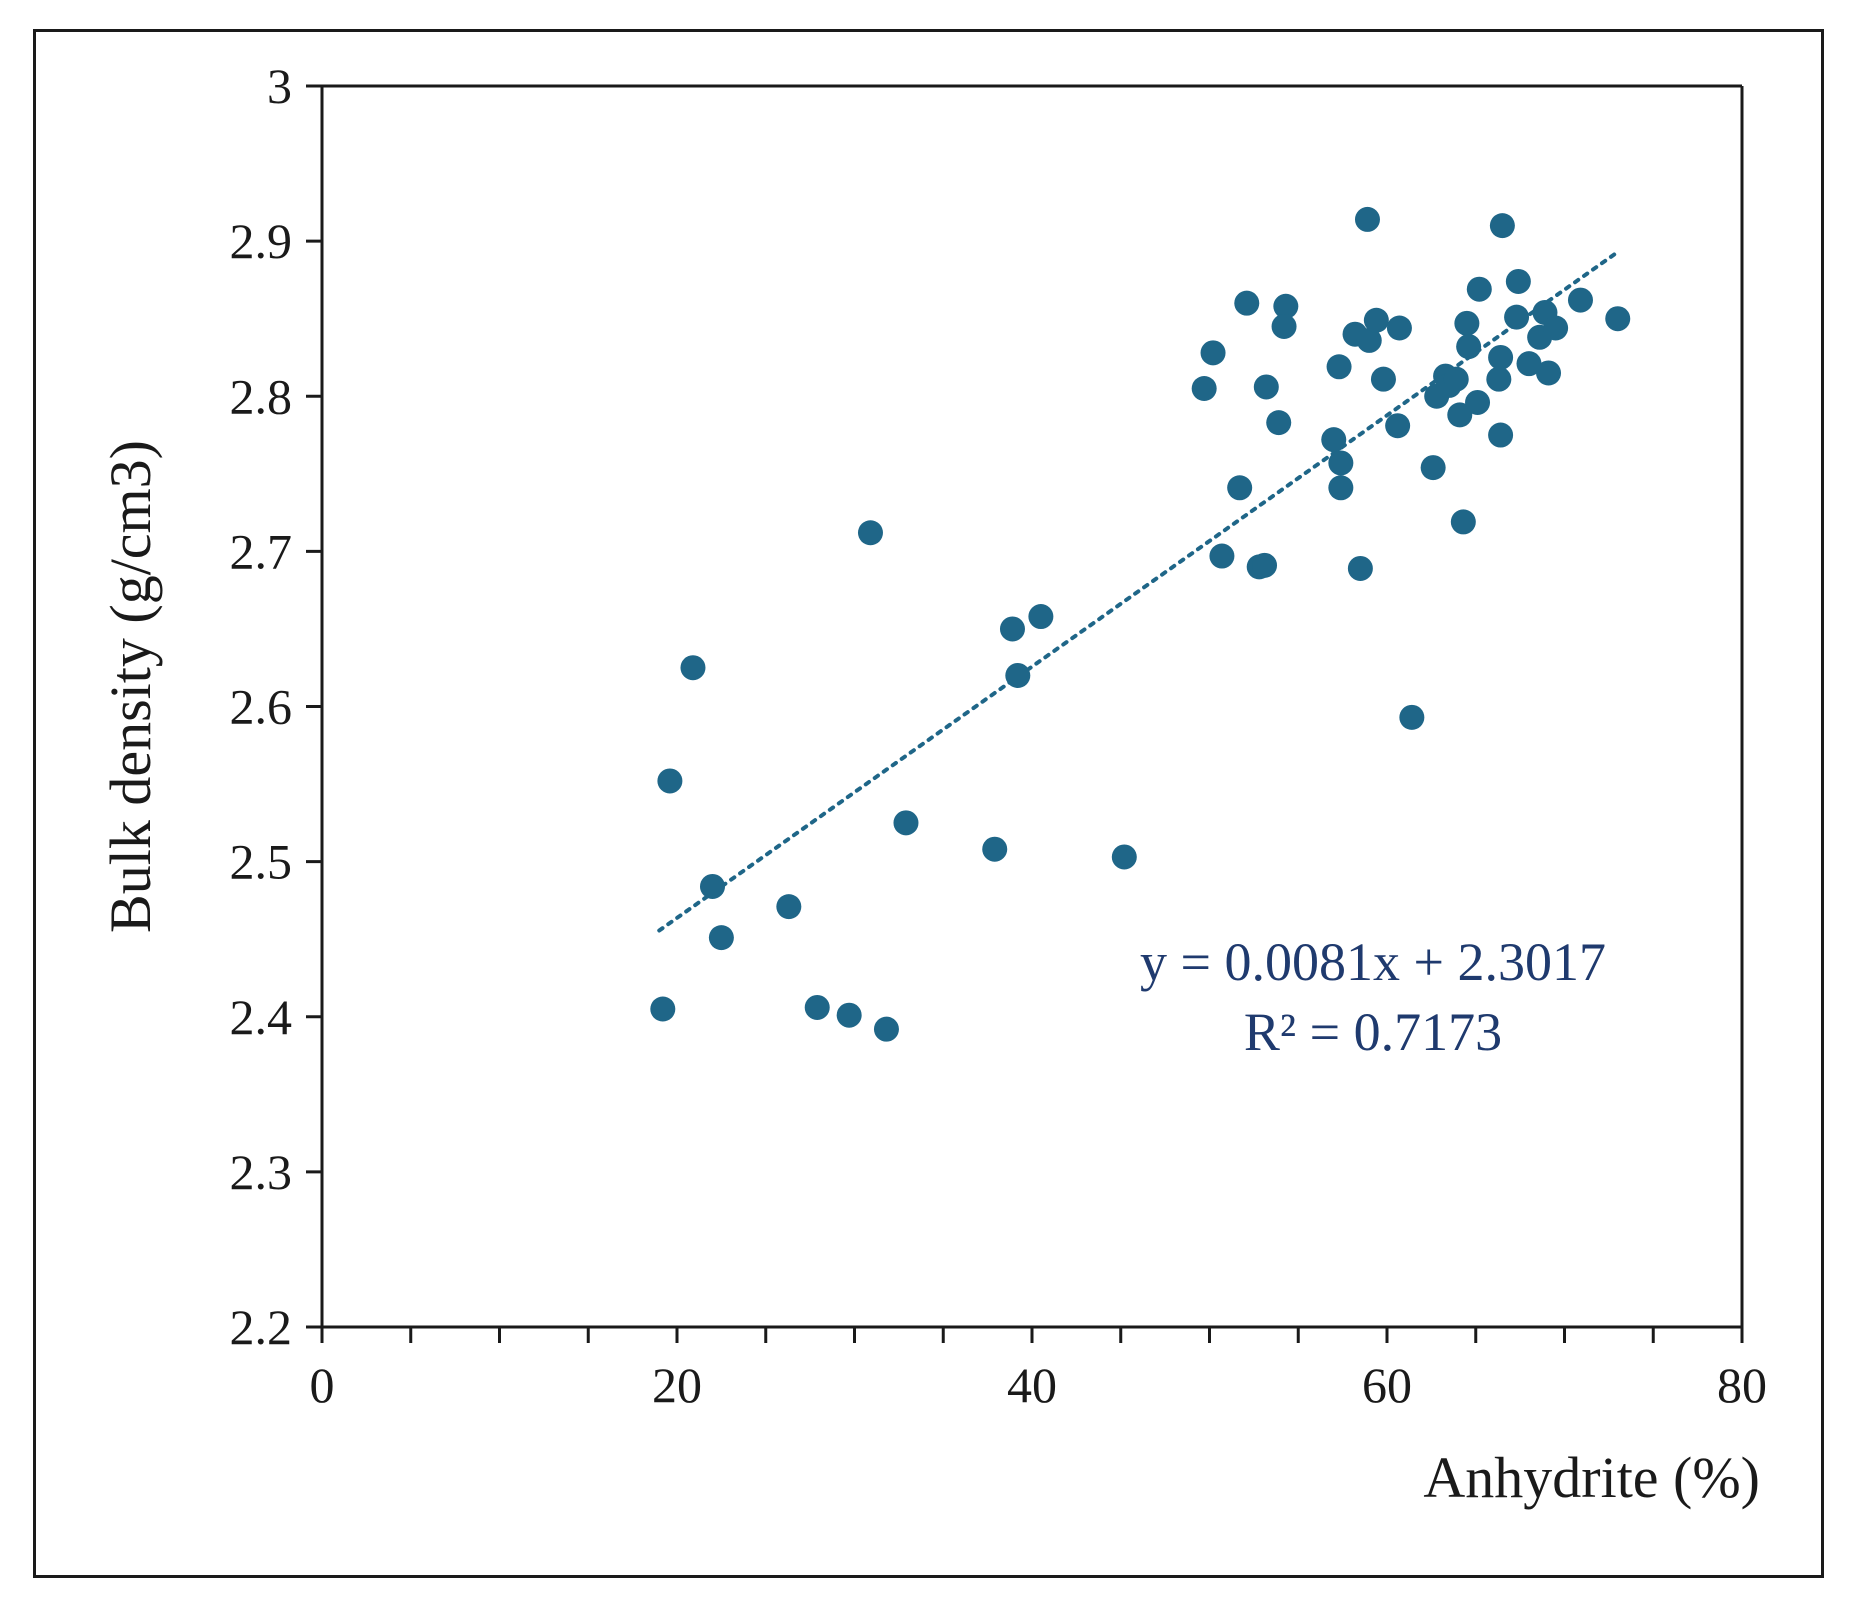 Image resolution: width=1857 pixels, height=1609 pixels. I want to click on y-tick-label: 2.3, so click(261, 1172).